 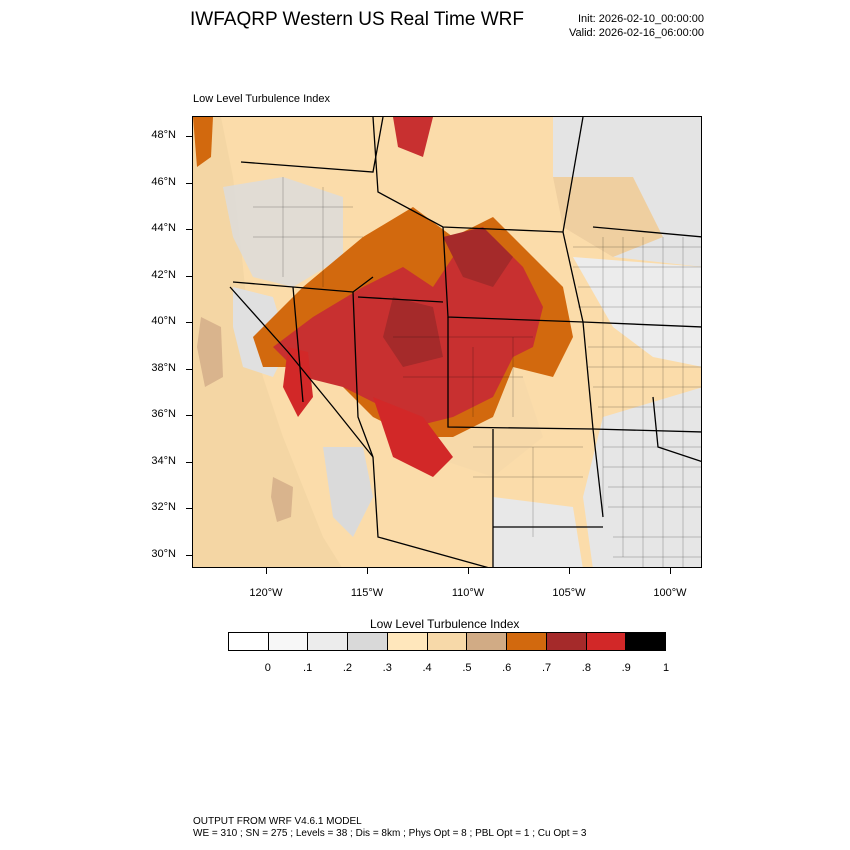 I want to click on colorbar-label: .9, so click(x=626, y=668).